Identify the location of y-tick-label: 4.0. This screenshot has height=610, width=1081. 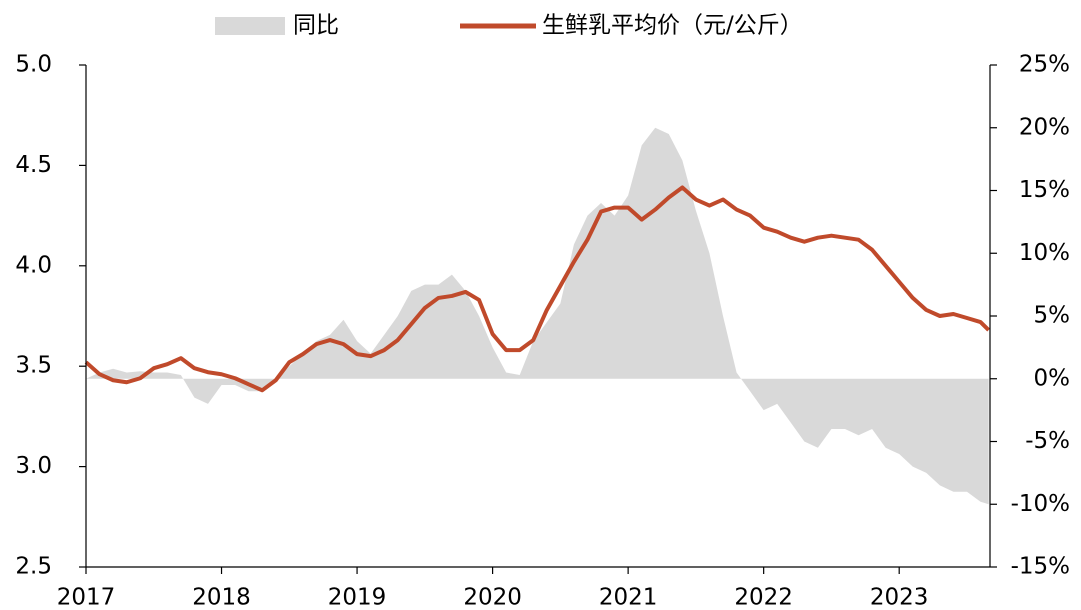
(33, 265).